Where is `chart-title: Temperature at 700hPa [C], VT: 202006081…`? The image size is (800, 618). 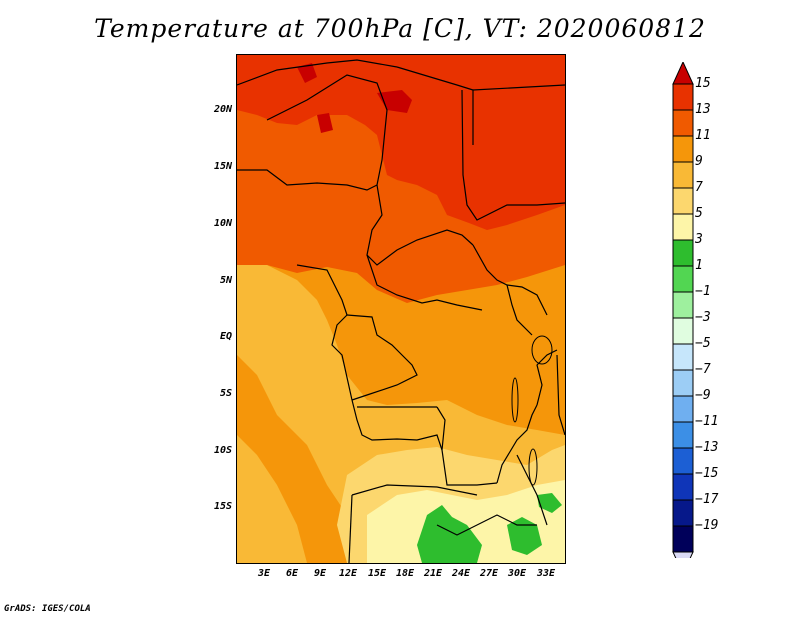
chart-title: Temperature at 700hPa [C], VT: 202006081… is located at coordinates (400, 28).